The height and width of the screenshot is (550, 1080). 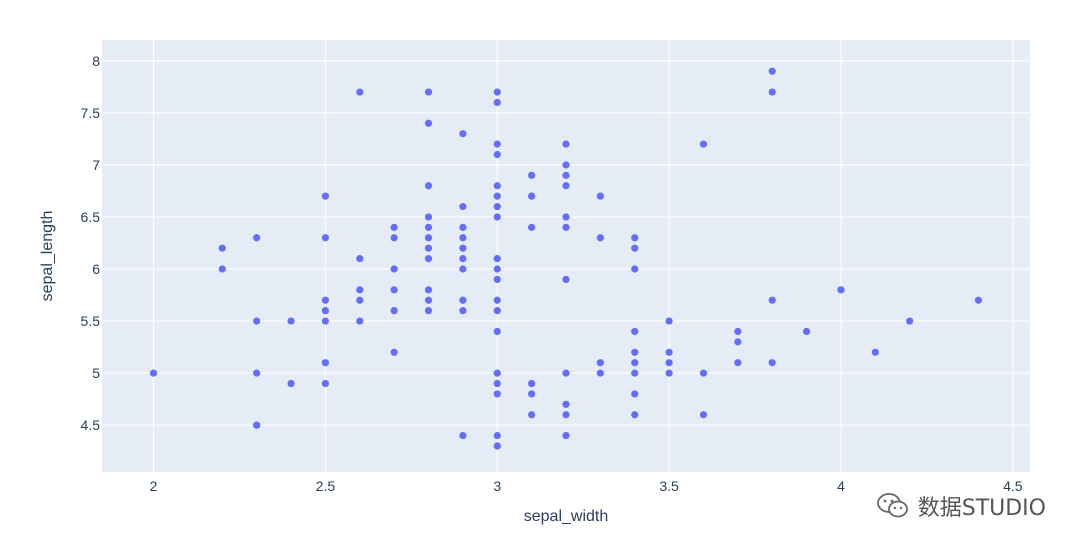 I want to click on x-tick-label: 3, so click(x=497, y=486).